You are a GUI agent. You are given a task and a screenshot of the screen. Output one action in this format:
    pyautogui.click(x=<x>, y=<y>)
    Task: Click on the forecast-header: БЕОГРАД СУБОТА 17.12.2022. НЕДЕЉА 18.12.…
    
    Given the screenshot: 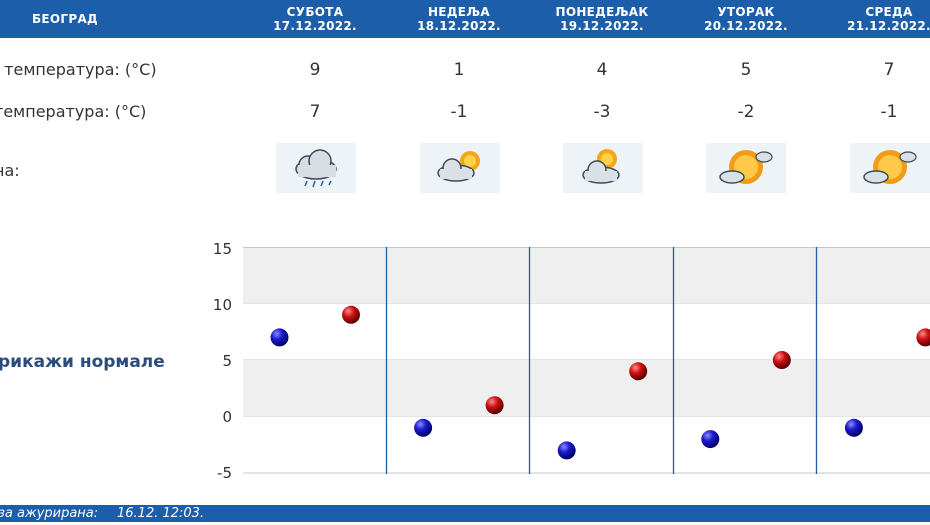 What is the action you would take?
    pyautogui.click(x=465, y=19)
    